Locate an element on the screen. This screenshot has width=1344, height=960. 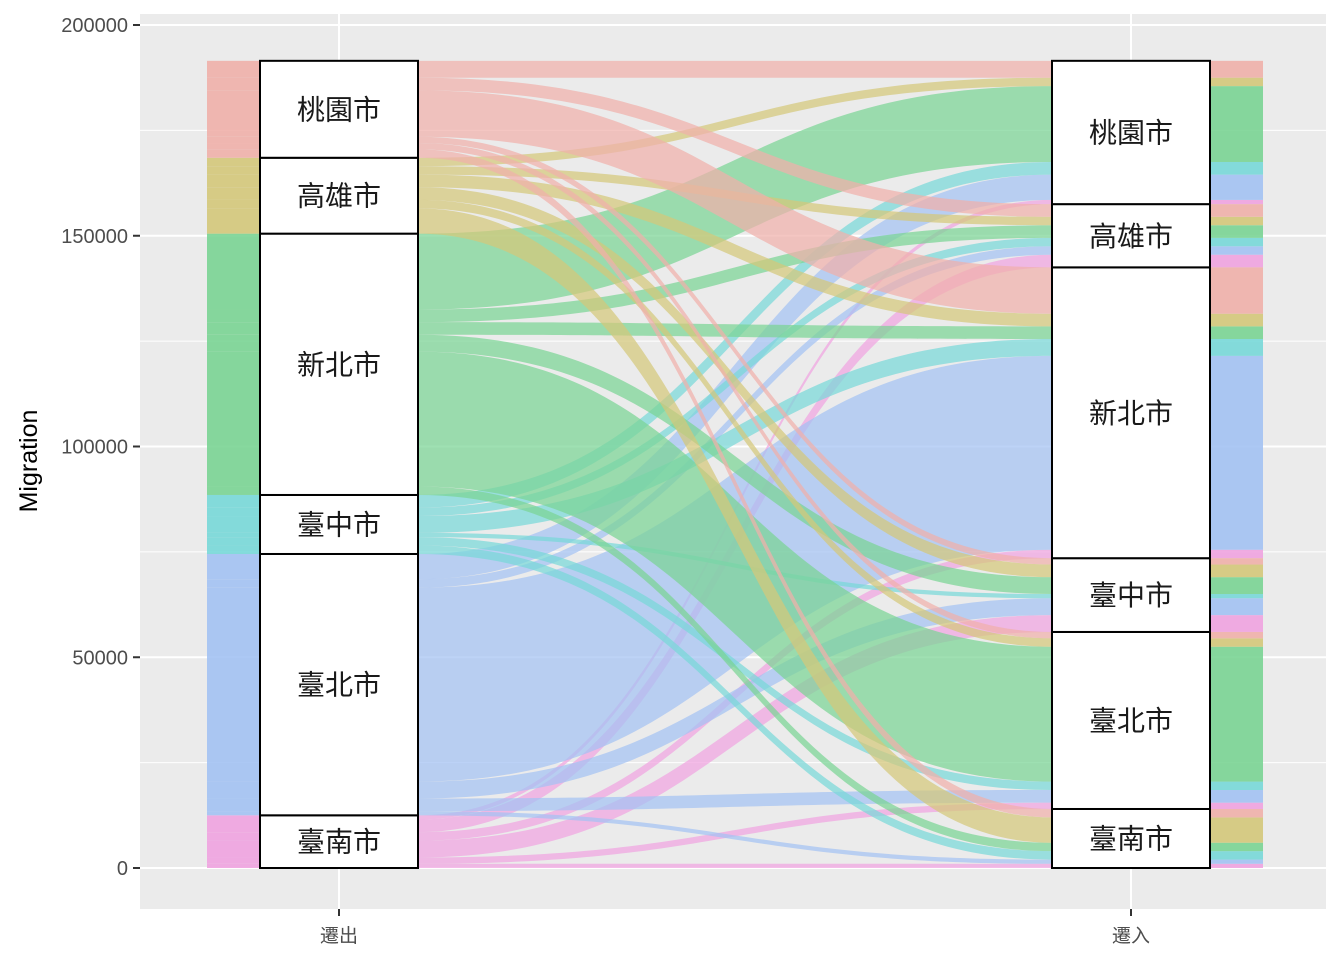
stratum-label: 桃園市 is located at coordinates (1131, 132).